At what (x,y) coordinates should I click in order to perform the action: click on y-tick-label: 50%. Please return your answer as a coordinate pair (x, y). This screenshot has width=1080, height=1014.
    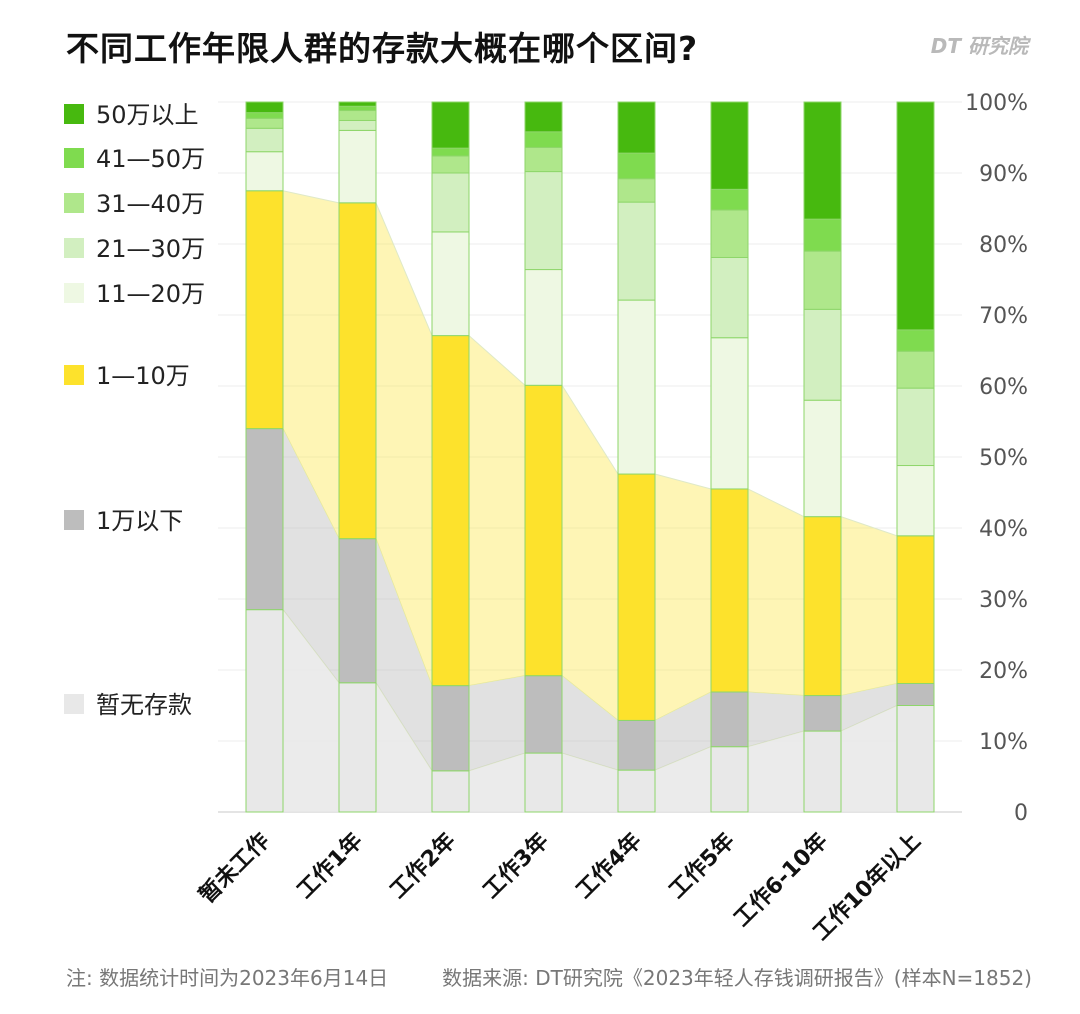
    Looking at the image, I should click on (1003, 458).